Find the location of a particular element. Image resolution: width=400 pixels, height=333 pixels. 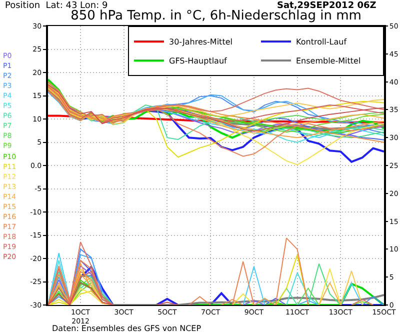

legend-label: 30-Jahres-Mittel is located at coordinates (200, 42).